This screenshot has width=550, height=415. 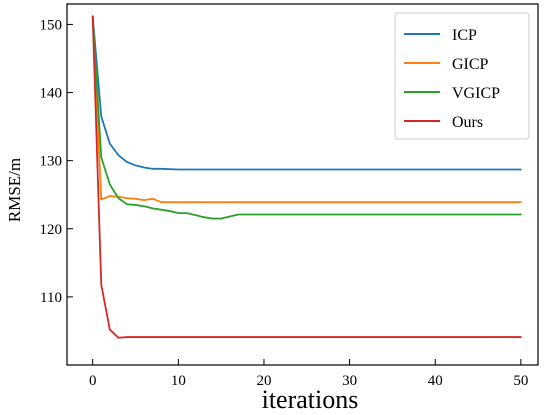 I want to click on y-tick-label: 110, so click(x=51, y=298).